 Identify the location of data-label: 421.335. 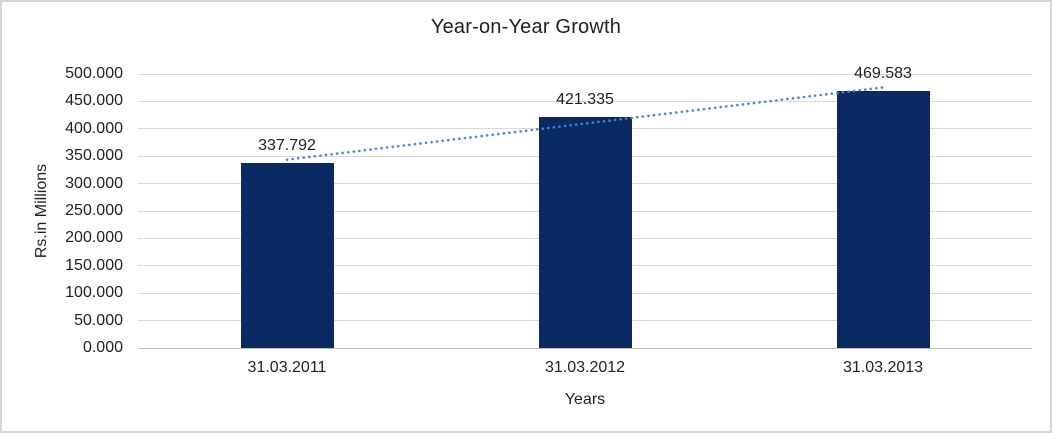
(585, 100).